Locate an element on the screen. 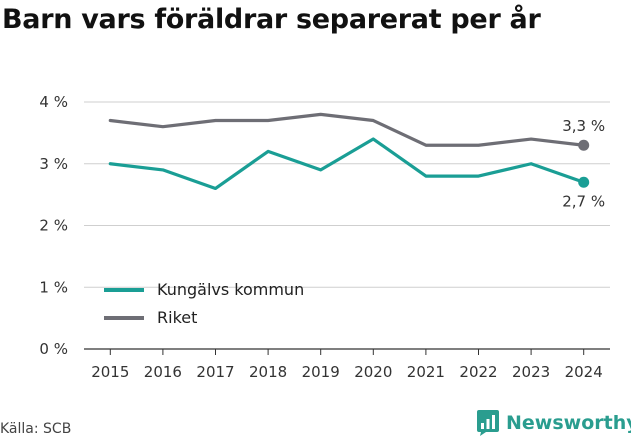  x-tick-label: 2018 is located at coordinates (268, 372).